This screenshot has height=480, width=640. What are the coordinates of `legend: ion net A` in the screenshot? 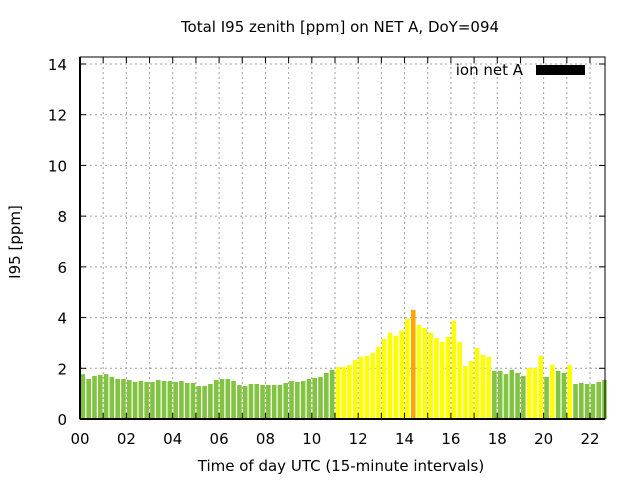 It's located at (520, 70).